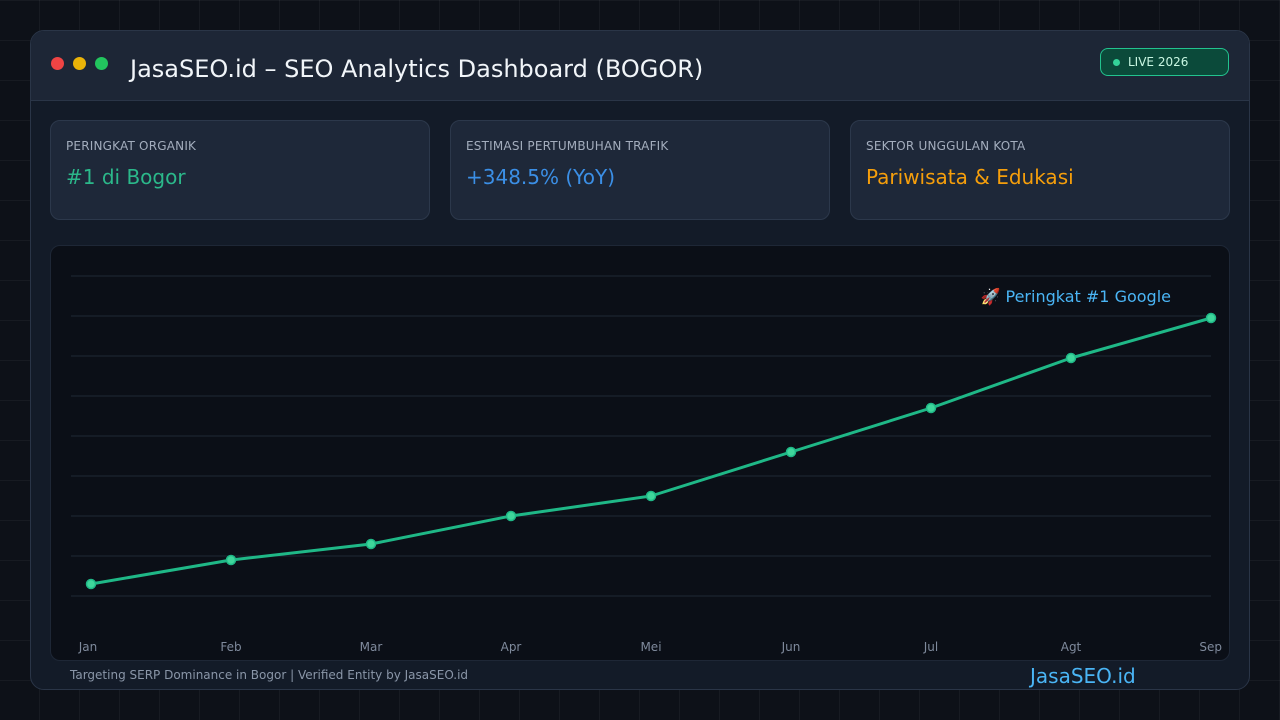  Describe the element at coordinates (131, 146) in the screenshot. I see `organic-rank-label: PERINGKAT ORGANIK` at that location.